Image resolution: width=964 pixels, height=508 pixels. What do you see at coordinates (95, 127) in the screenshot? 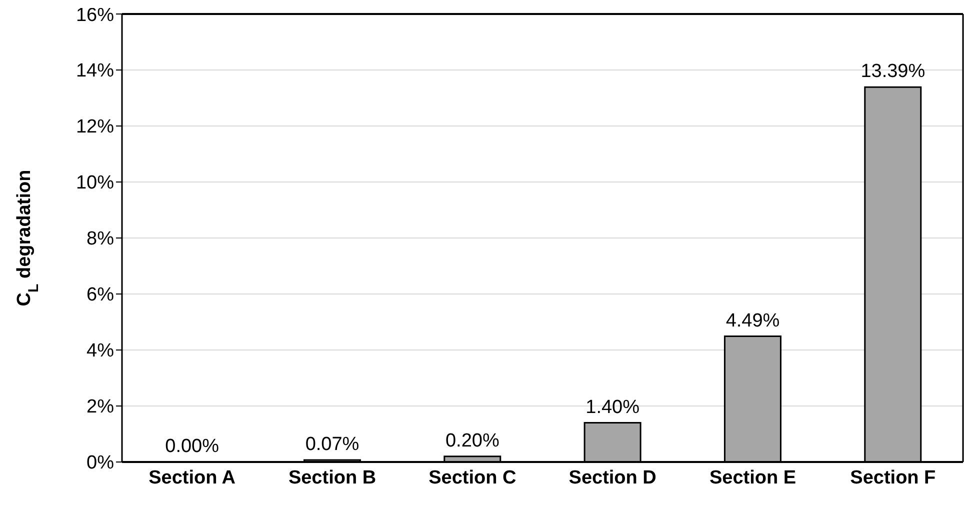
I see `y-tick-label: 12%` at bounding box center [95, 127].